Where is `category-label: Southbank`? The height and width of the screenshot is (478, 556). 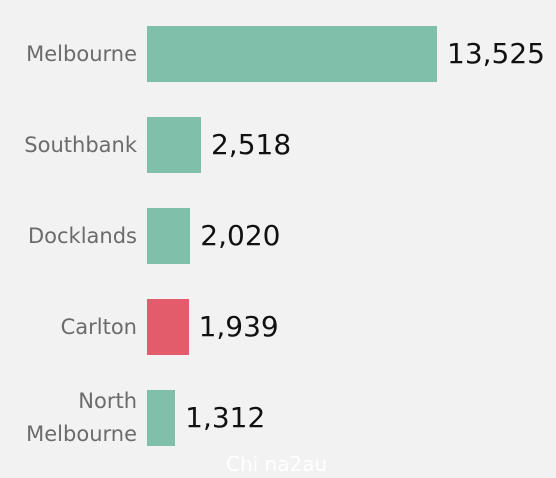
category-label: Southbank is located at coordinates (80, 144).